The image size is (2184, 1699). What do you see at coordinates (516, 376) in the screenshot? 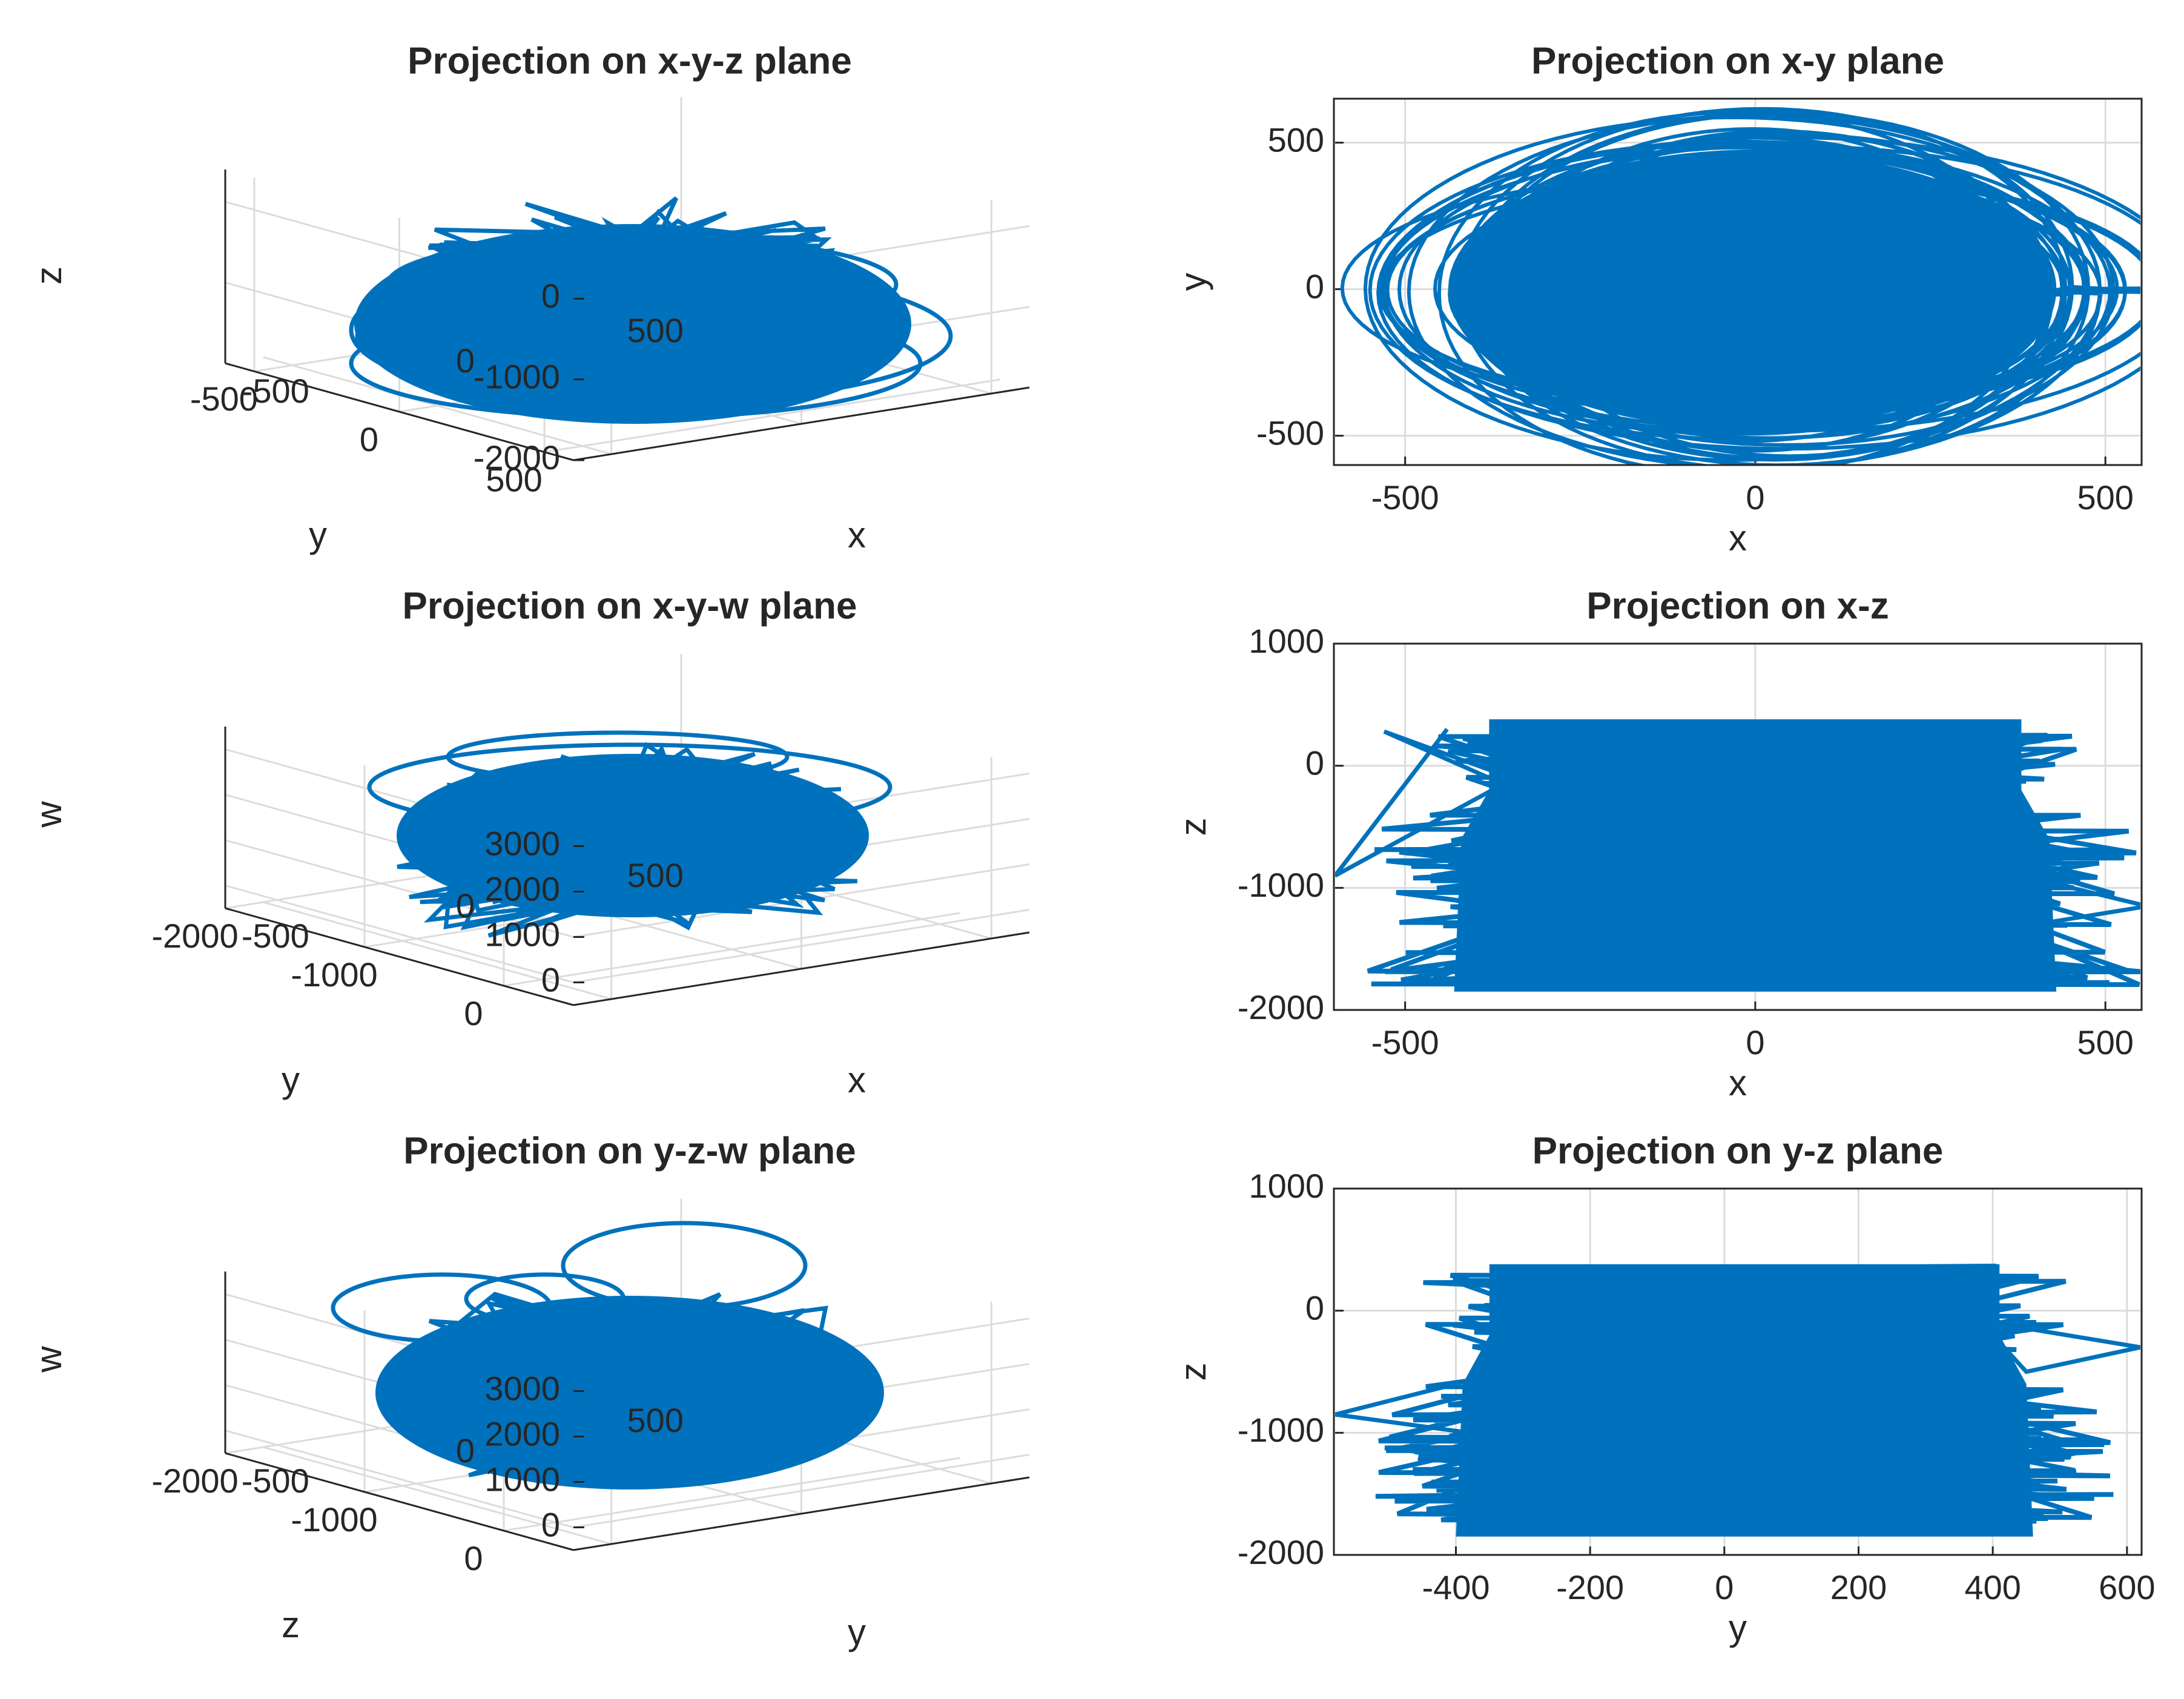
I see `z-tick-label: -1000` at bounding box center [516, 376].